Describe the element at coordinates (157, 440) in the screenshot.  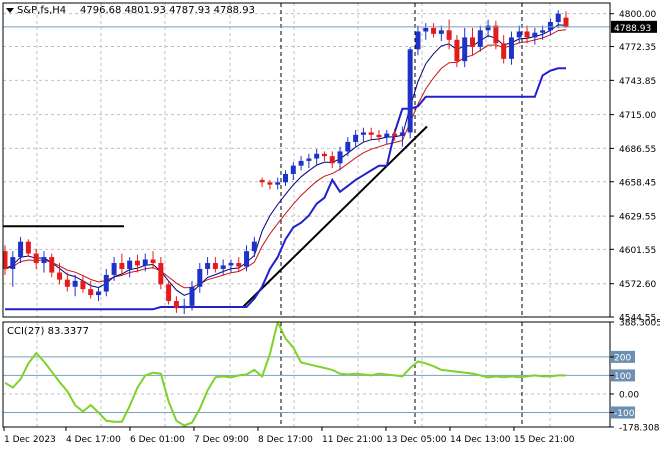
I see `x-tick-label: 6 Dec 01:00` at that location.